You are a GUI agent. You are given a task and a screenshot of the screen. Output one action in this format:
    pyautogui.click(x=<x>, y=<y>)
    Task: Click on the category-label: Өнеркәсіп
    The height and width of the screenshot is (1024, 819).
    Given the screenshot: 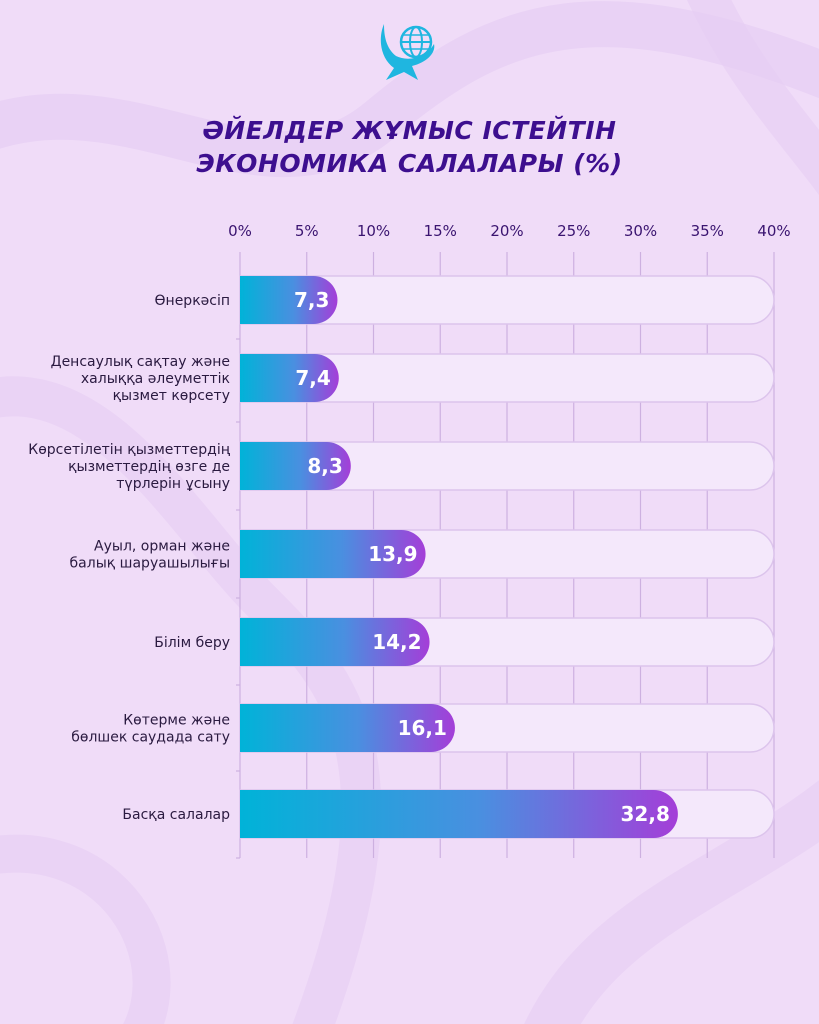 What is the action you would take?
    pyautogui.click(x=192, y=301)
    